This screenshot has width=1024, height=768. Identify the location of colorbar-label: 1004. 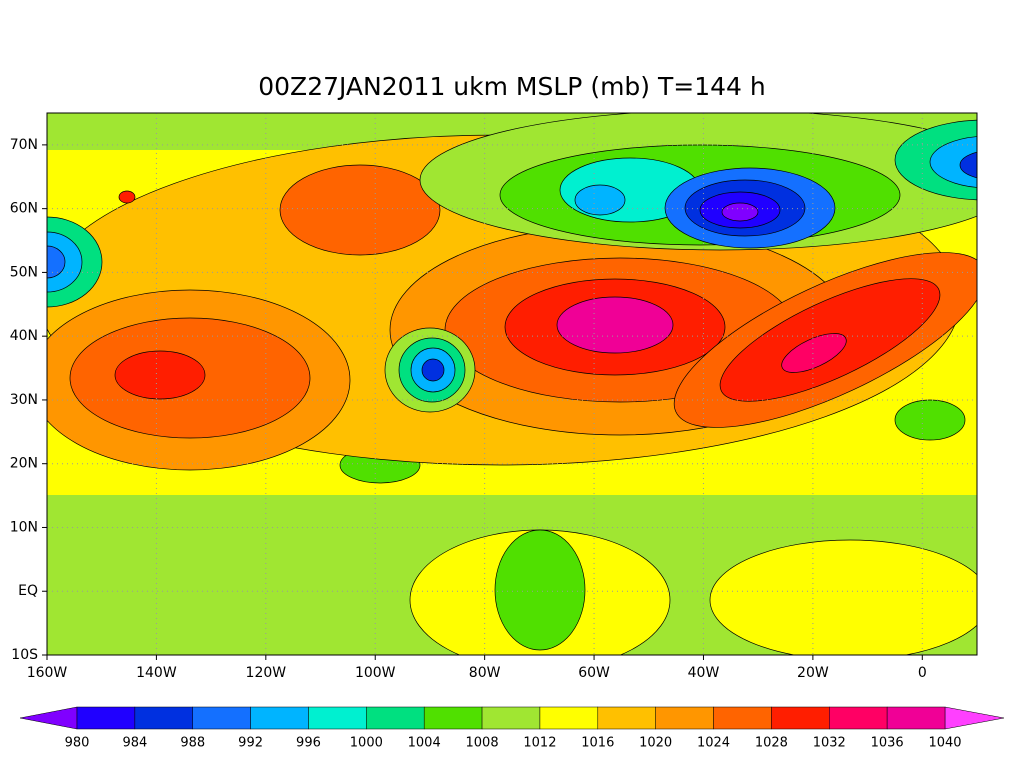
(424, 743).